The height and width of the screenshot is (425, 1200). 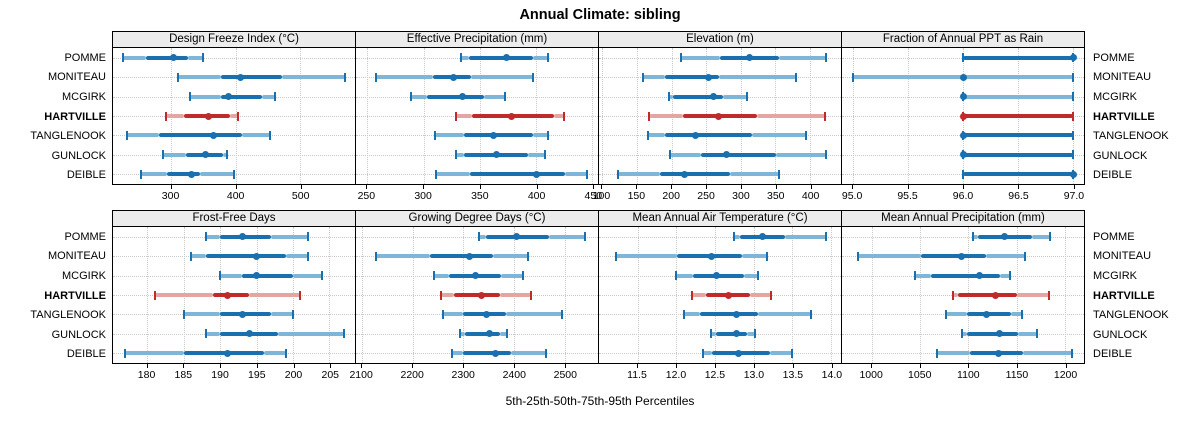 I want to click on axis-spacer, so click(x=1142, y=195).